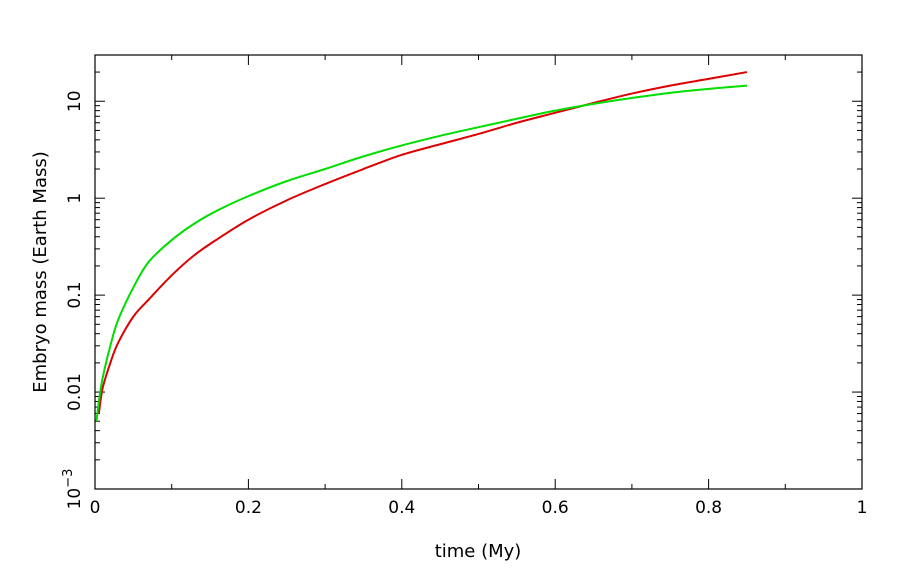 The height and width of the screenshot is (571, 909). Describe the element at coordinates (73, 489) in the screenshot. I see `y-tick-label: 10−3` at that location.